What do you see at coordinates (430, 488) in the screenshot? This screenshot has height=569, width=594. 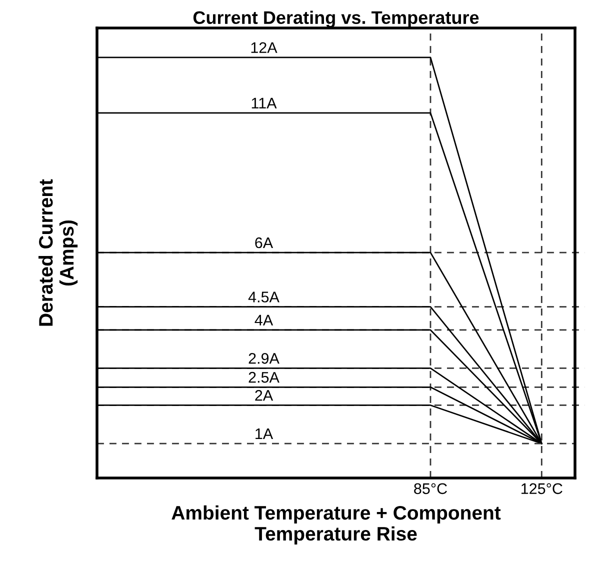 I see `x-tick-label: 85°C` at bounding box center [430, 488].